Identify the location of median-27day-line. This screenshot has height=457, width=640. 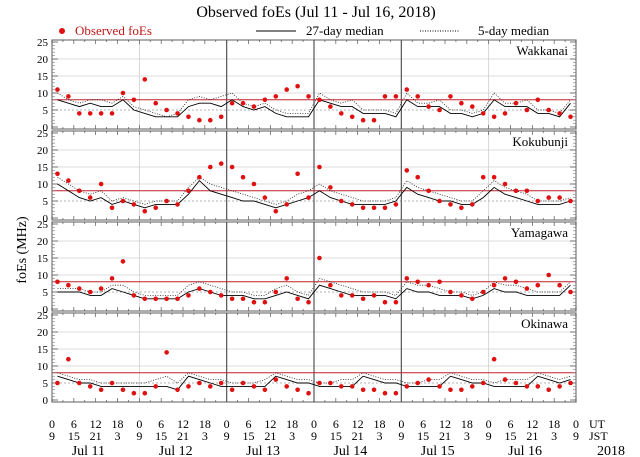
(314, 108).